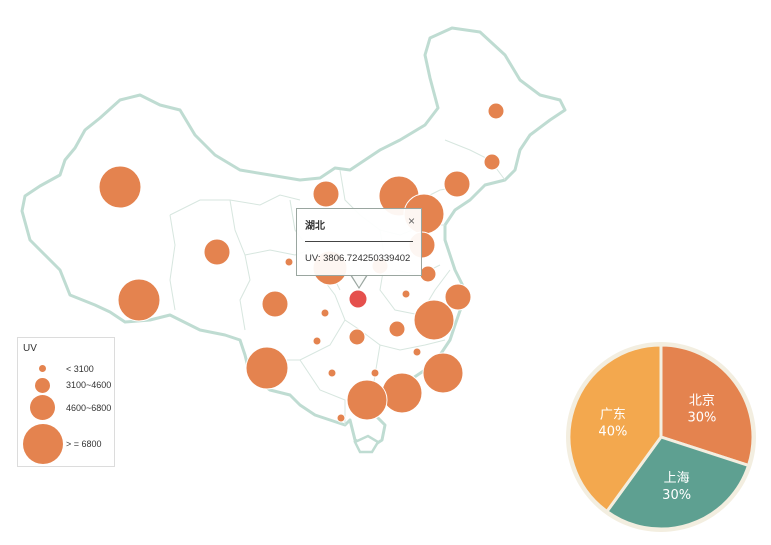 Image resolution: width=771 pixels, height=545 pixels. I want to click on hainan-outline, so click(366, 444).